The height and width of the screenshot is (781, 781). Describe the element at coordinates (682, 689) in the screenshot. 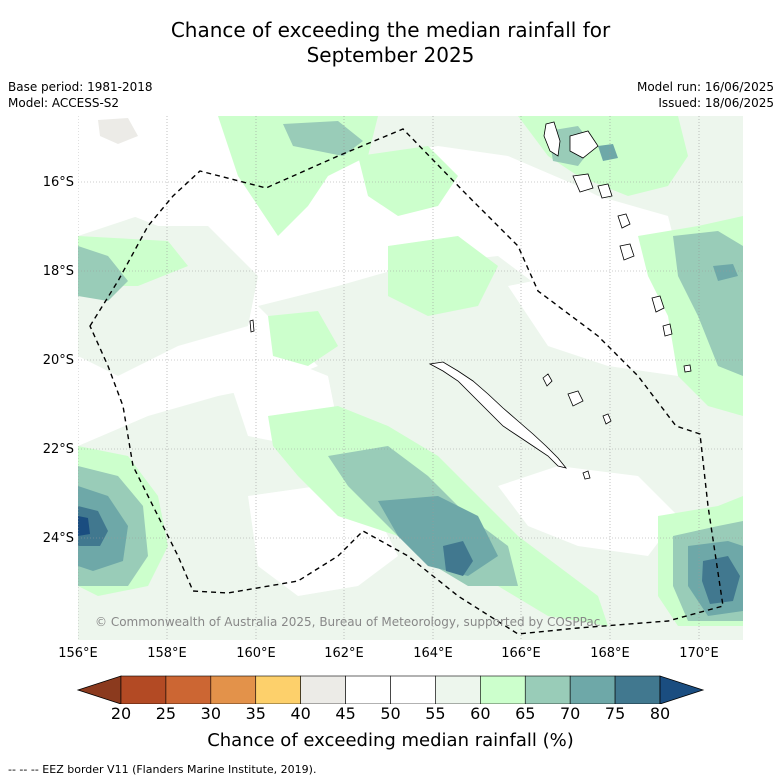

I see `colorbar-extend-high` at that location.